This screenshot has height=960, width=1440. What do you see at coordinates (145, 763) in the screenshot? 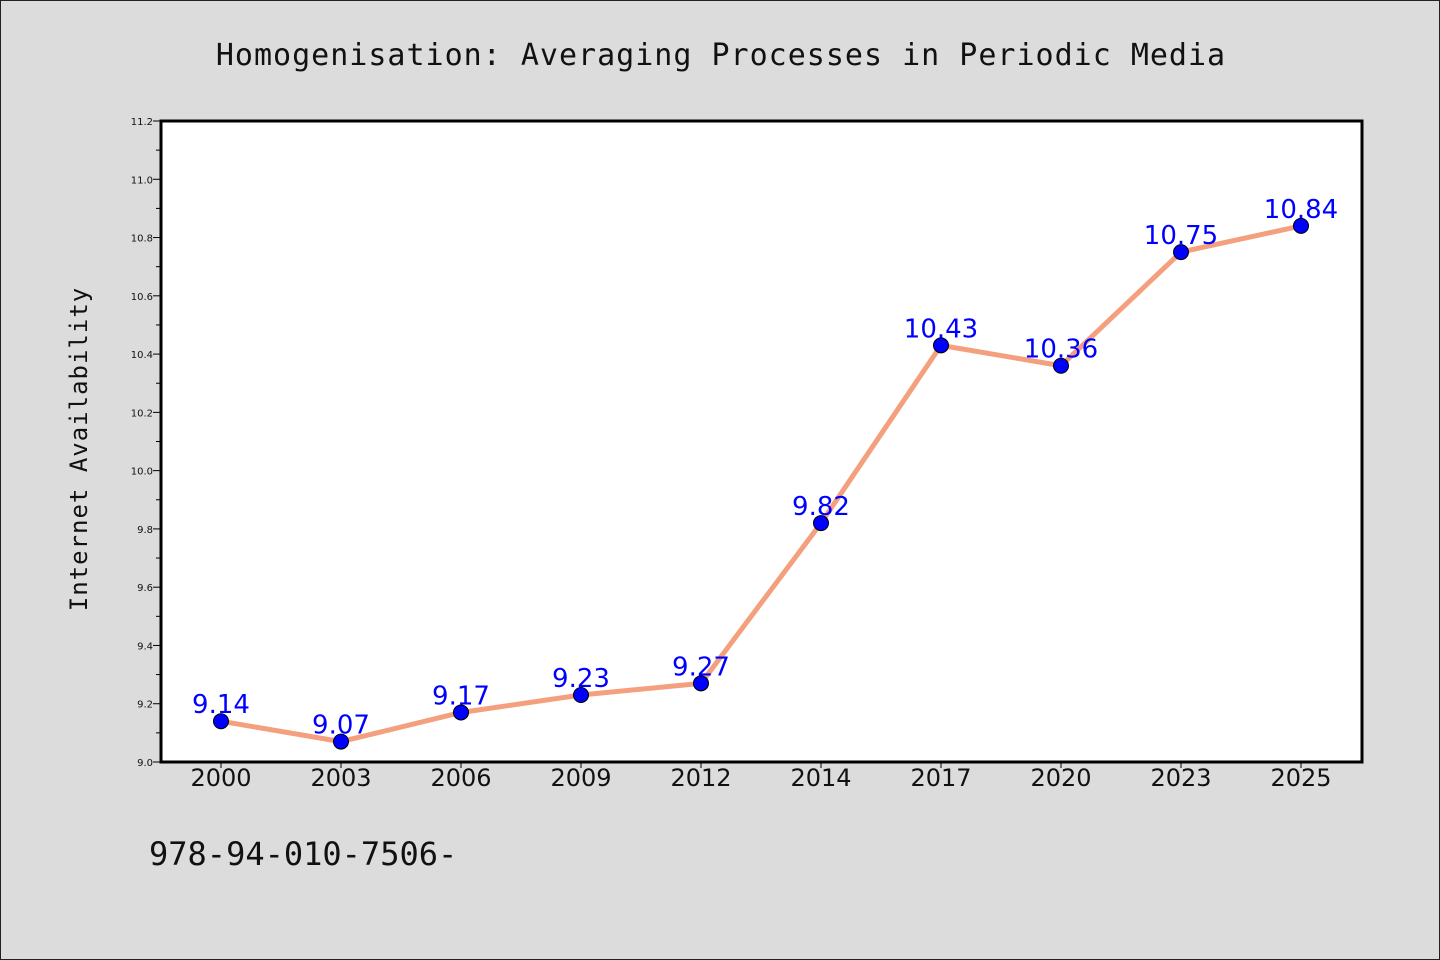
I see `y-tick-label: 9.0` at bounding box center [145, 763].